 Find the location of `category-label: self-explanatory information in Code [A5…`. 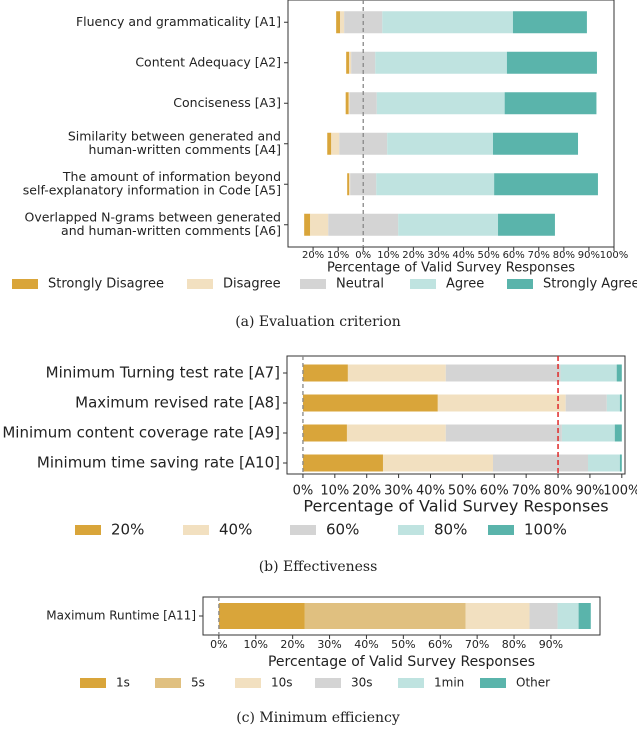

category-label: self-explanatory information in Code [A5… is located at coordinates (152, 190).